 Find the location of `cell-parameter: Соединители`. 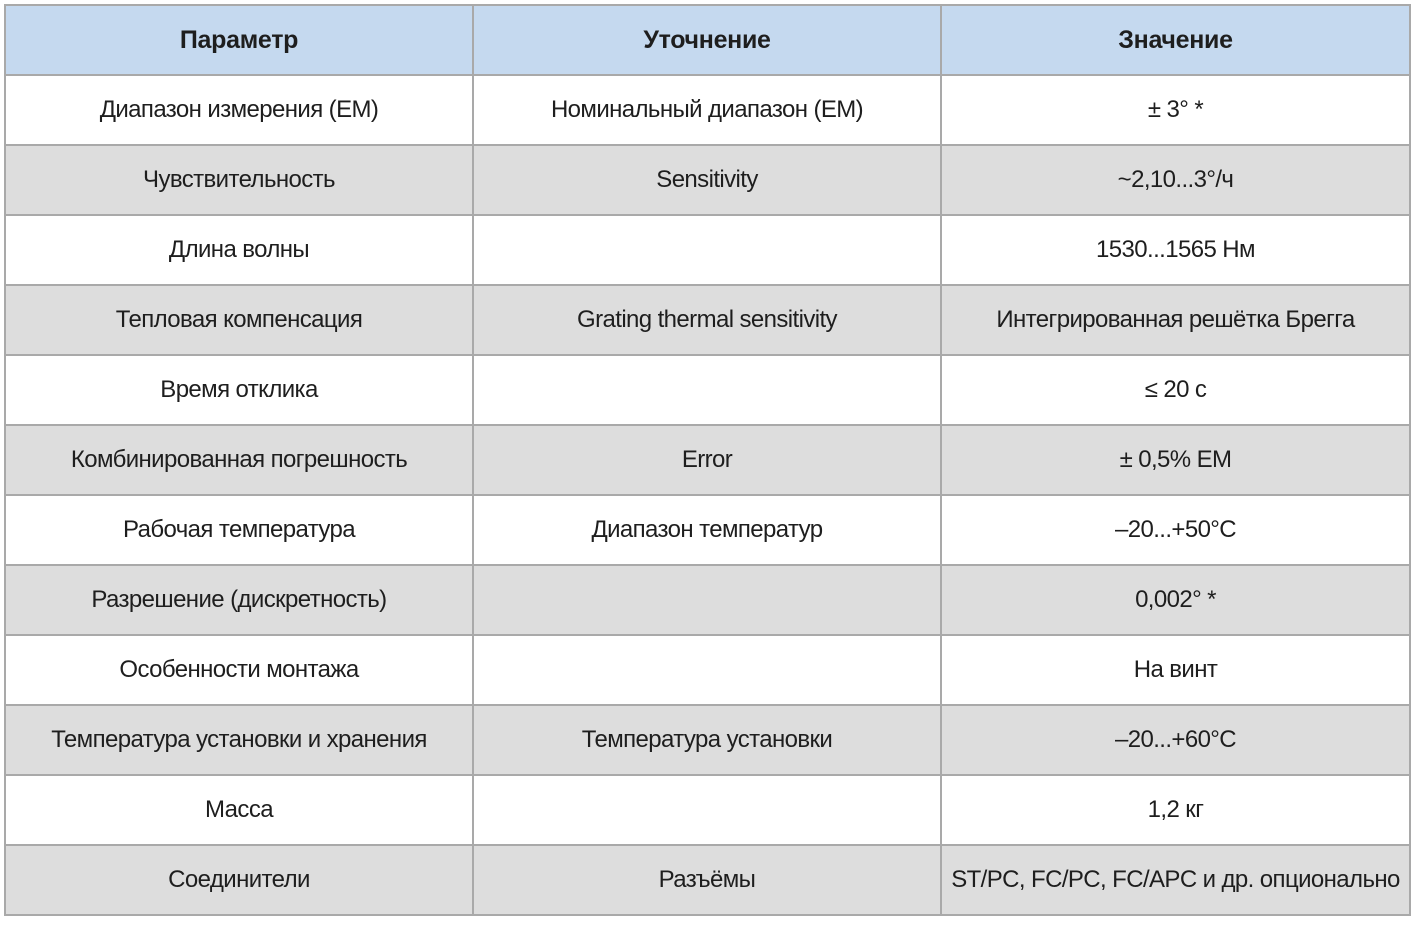

cell-parameter: Соединители is located at coordinates (239, 880).